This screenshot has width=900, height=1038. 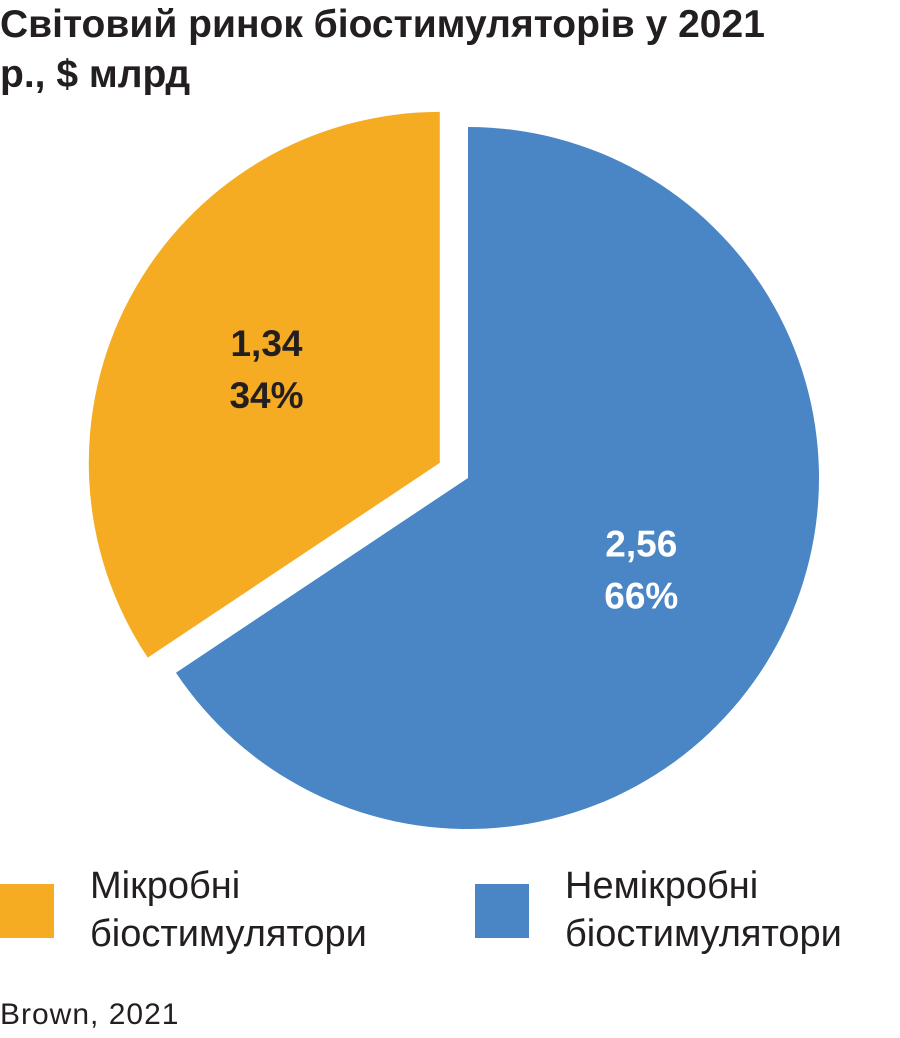 I want to click on value-label: 1,34, so click(x=266, y=343).